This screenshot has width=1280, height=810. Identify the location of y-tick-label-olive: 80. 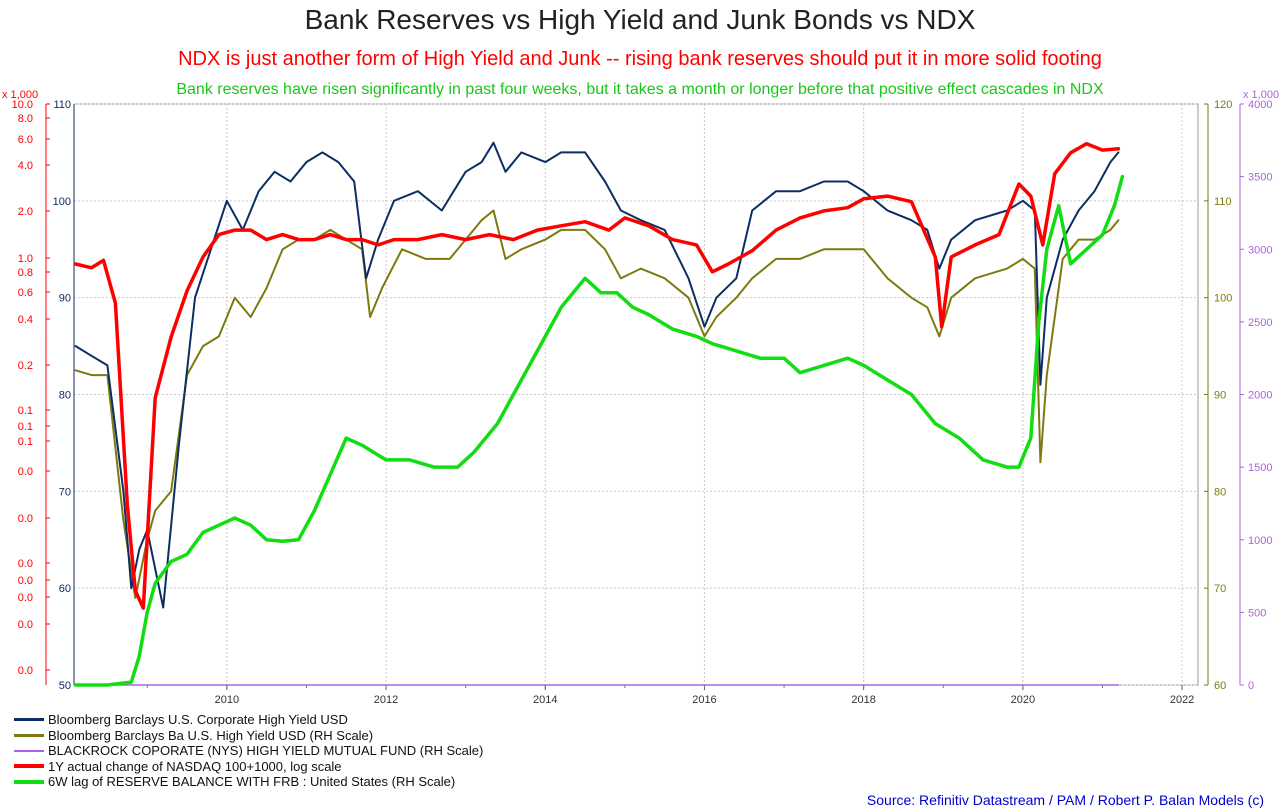
(1220, 492).